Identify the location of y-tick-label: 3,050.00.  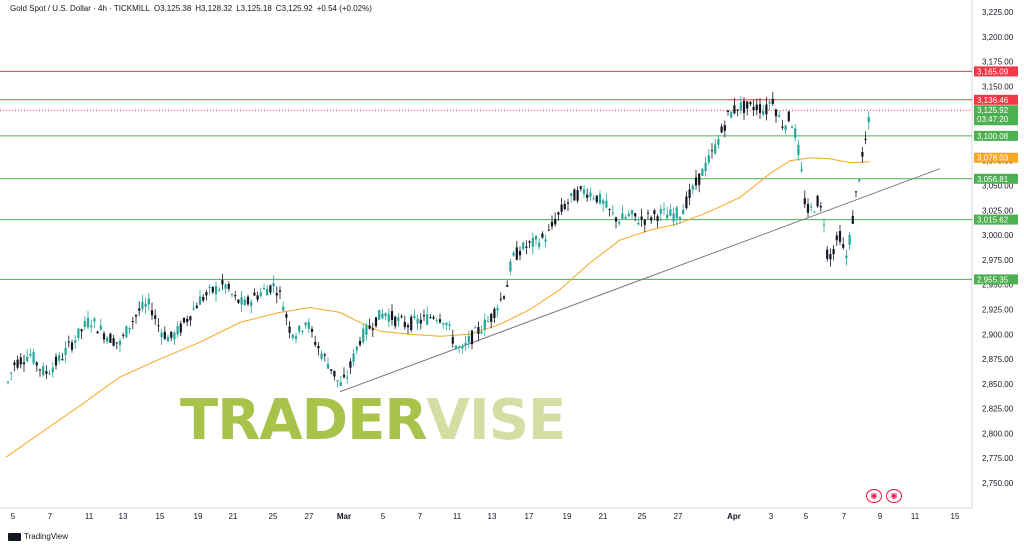
(998, 186).